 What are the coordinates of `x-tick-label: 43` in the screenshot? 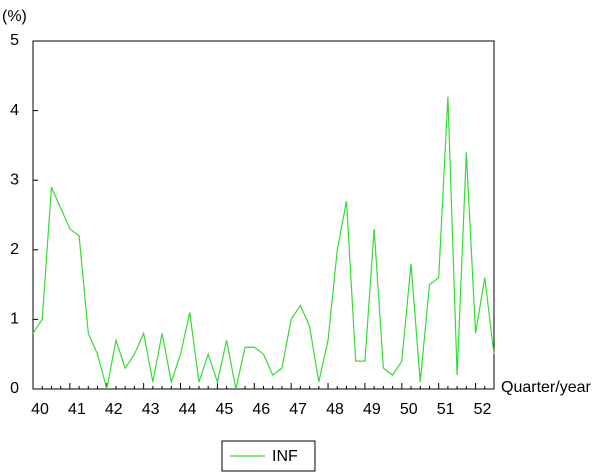 It's located at (151, 409).